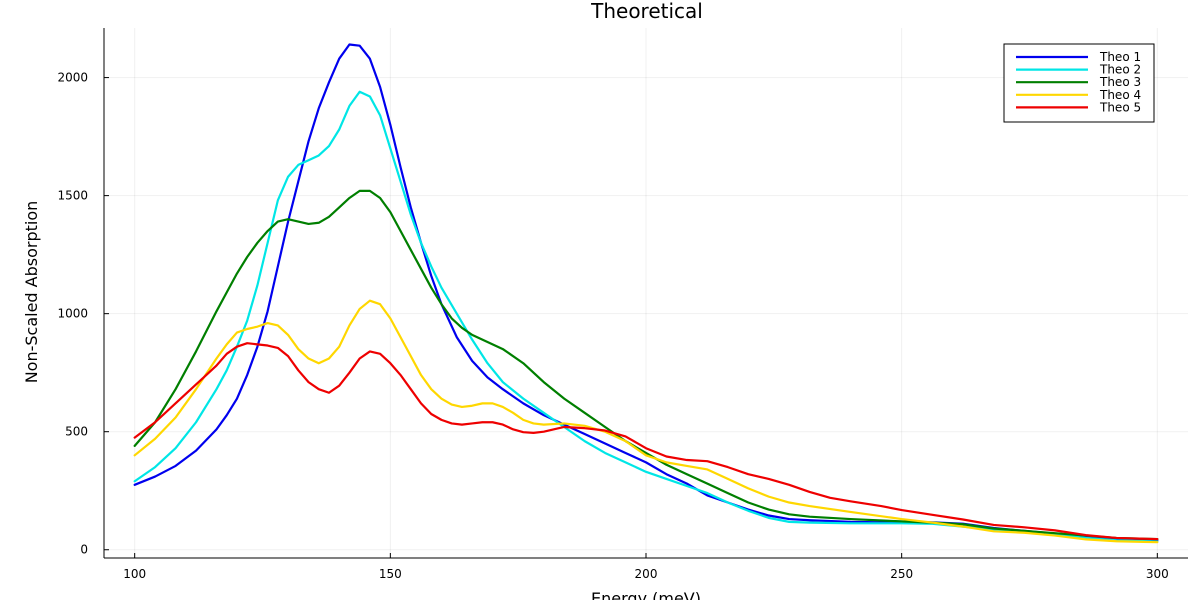 The height and width of the screenshot is (600, 1200). I want to click on y-tick-label: 1500, so click(72, 196).